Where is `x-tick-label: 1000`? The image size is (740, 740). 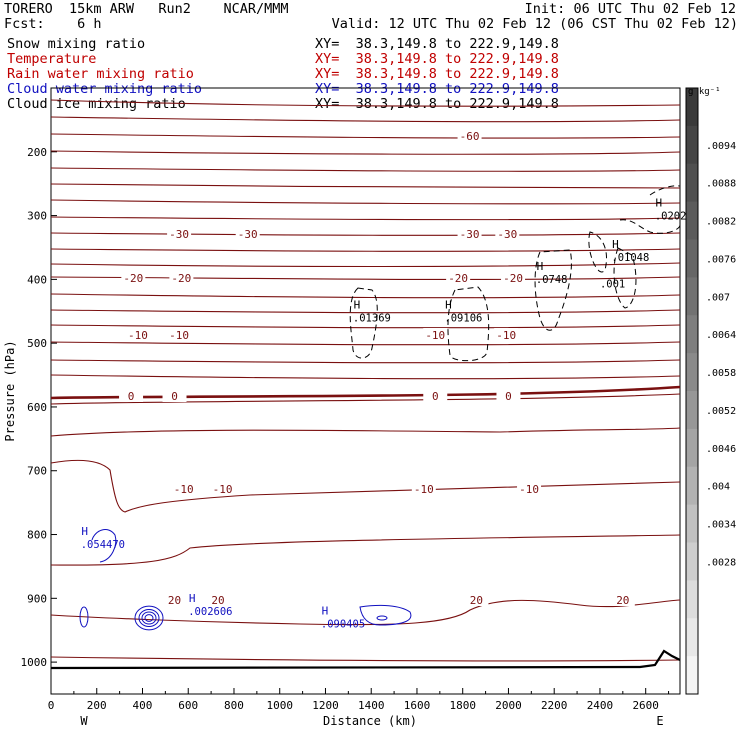 x-tick-label: 1000 is located at coordinates (279, 705).